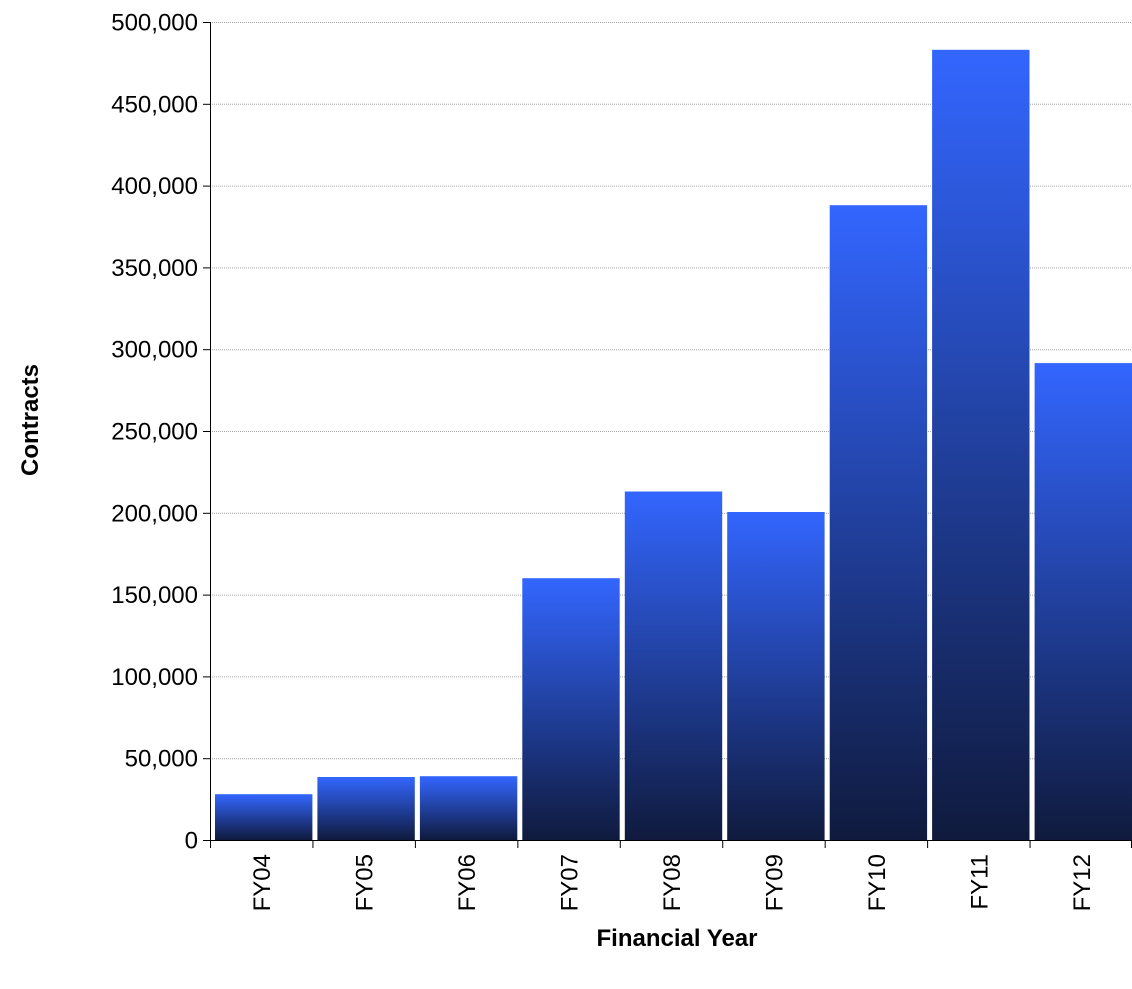 The height and width of the screenshot is (989, 1132). Describe the element at coordinates (673, 665) in the screenshot. I see `bar-fy08` at that location.